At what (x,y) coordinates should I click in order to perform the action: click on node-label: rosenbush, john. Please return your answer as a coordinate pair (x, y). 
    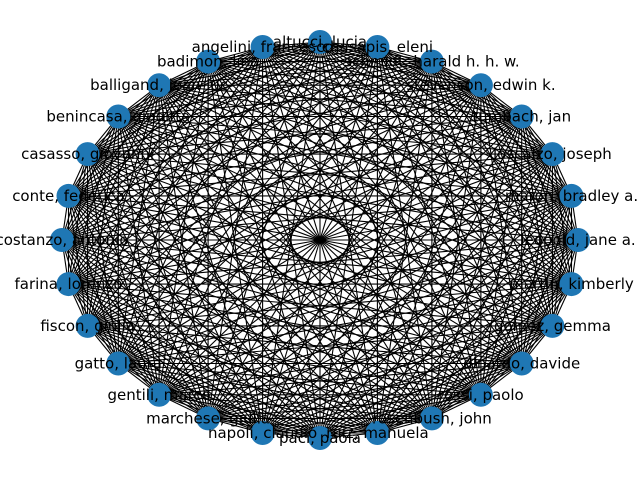
    Looking at the image, I should click on (432, 418).